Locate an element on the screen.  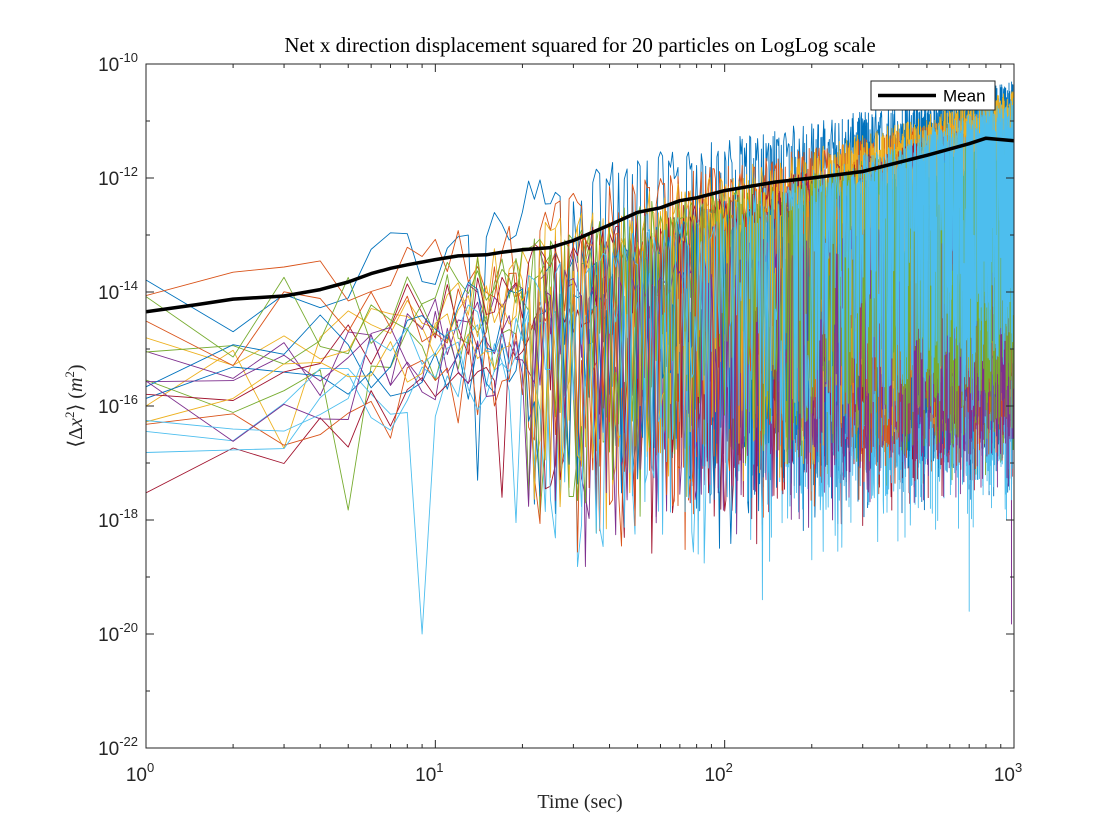
y-tick-label: 10-16 is located at coordinates (118, 405).